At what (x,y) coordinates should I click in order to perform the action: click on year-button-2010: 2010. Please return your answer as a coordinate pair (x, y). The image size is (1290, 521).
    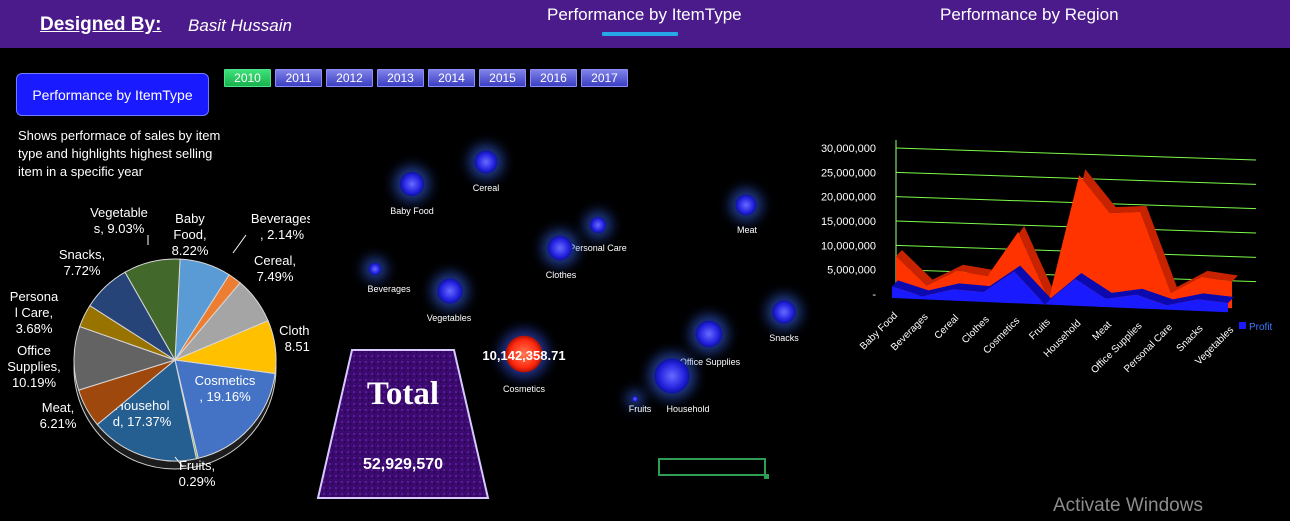
    Looking at the image, I should click on (247, 78).